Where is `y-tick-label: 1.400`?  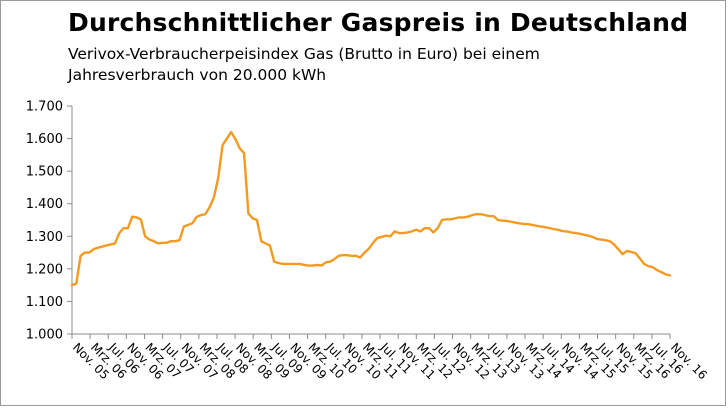
y-tick-label: 1.400 is located at coordinates (44, 204).